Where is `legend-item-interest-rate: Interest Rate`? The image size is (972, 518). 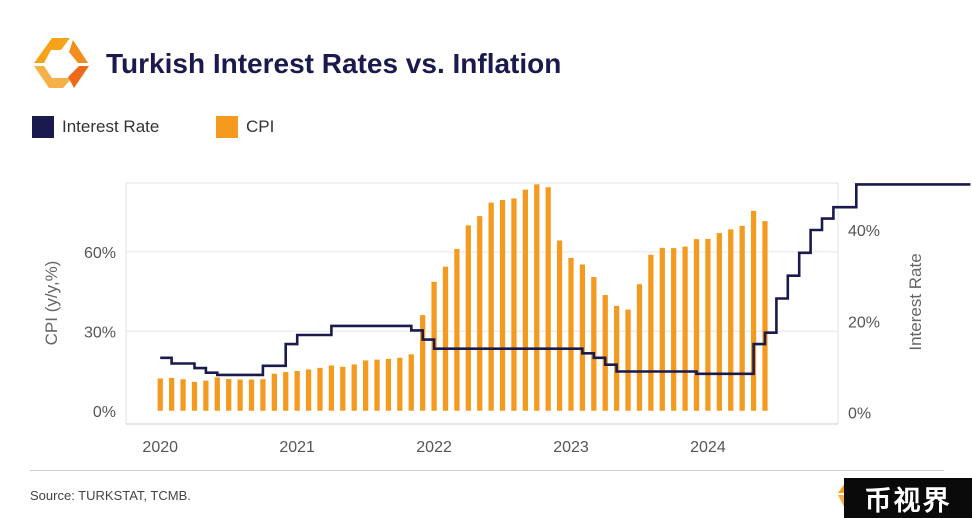
legend-item-interest-rate: Interest Rate is located at coordinates (95, 127).